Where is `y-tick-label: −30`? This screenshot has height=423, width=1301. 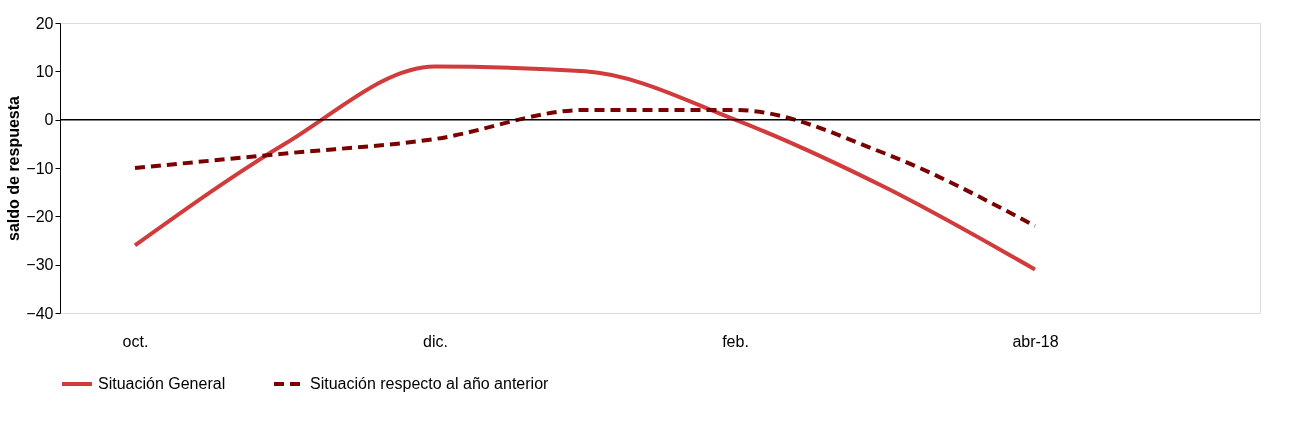
y-tick-label: −30 is located at coordinates (40, 265).